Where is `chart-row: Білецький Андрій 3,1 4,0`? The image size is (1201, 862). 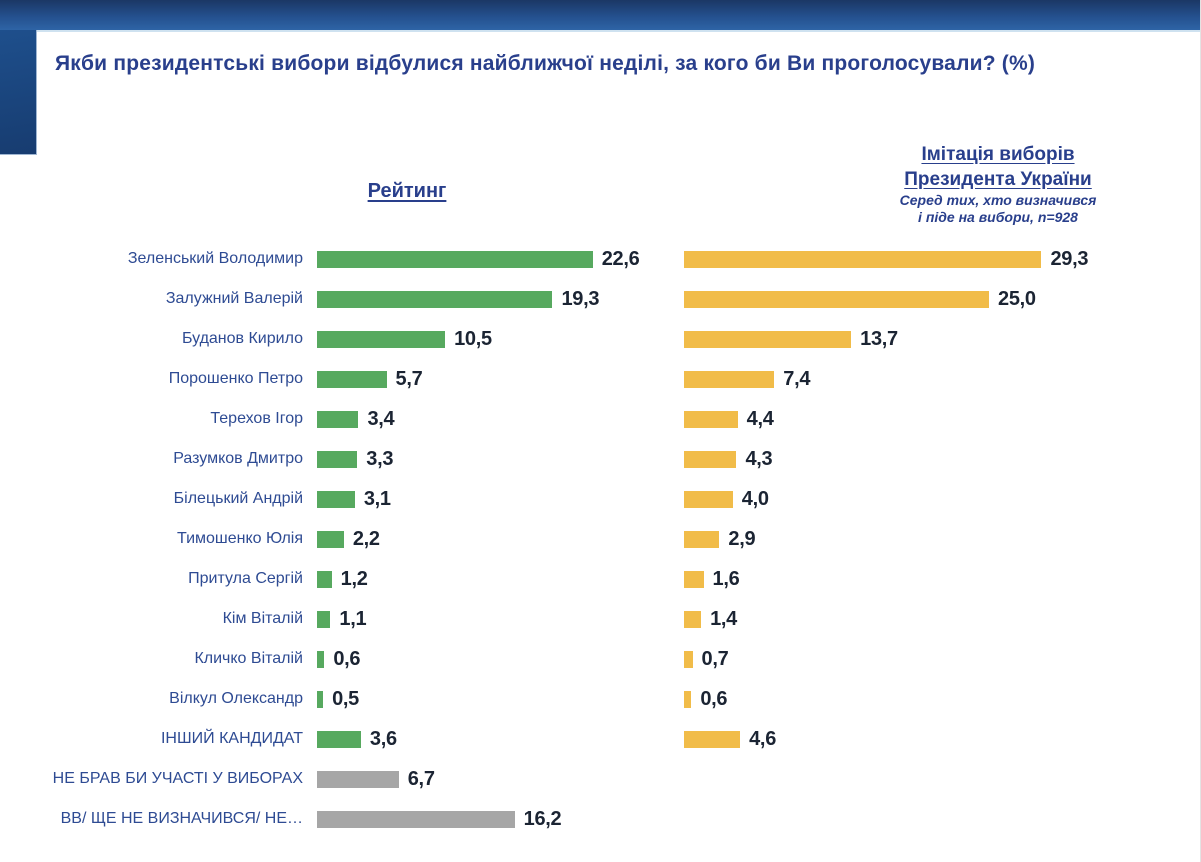 chart-row: Білецький Андрій 3,1 4,0 is located at coordinates (600, 499).